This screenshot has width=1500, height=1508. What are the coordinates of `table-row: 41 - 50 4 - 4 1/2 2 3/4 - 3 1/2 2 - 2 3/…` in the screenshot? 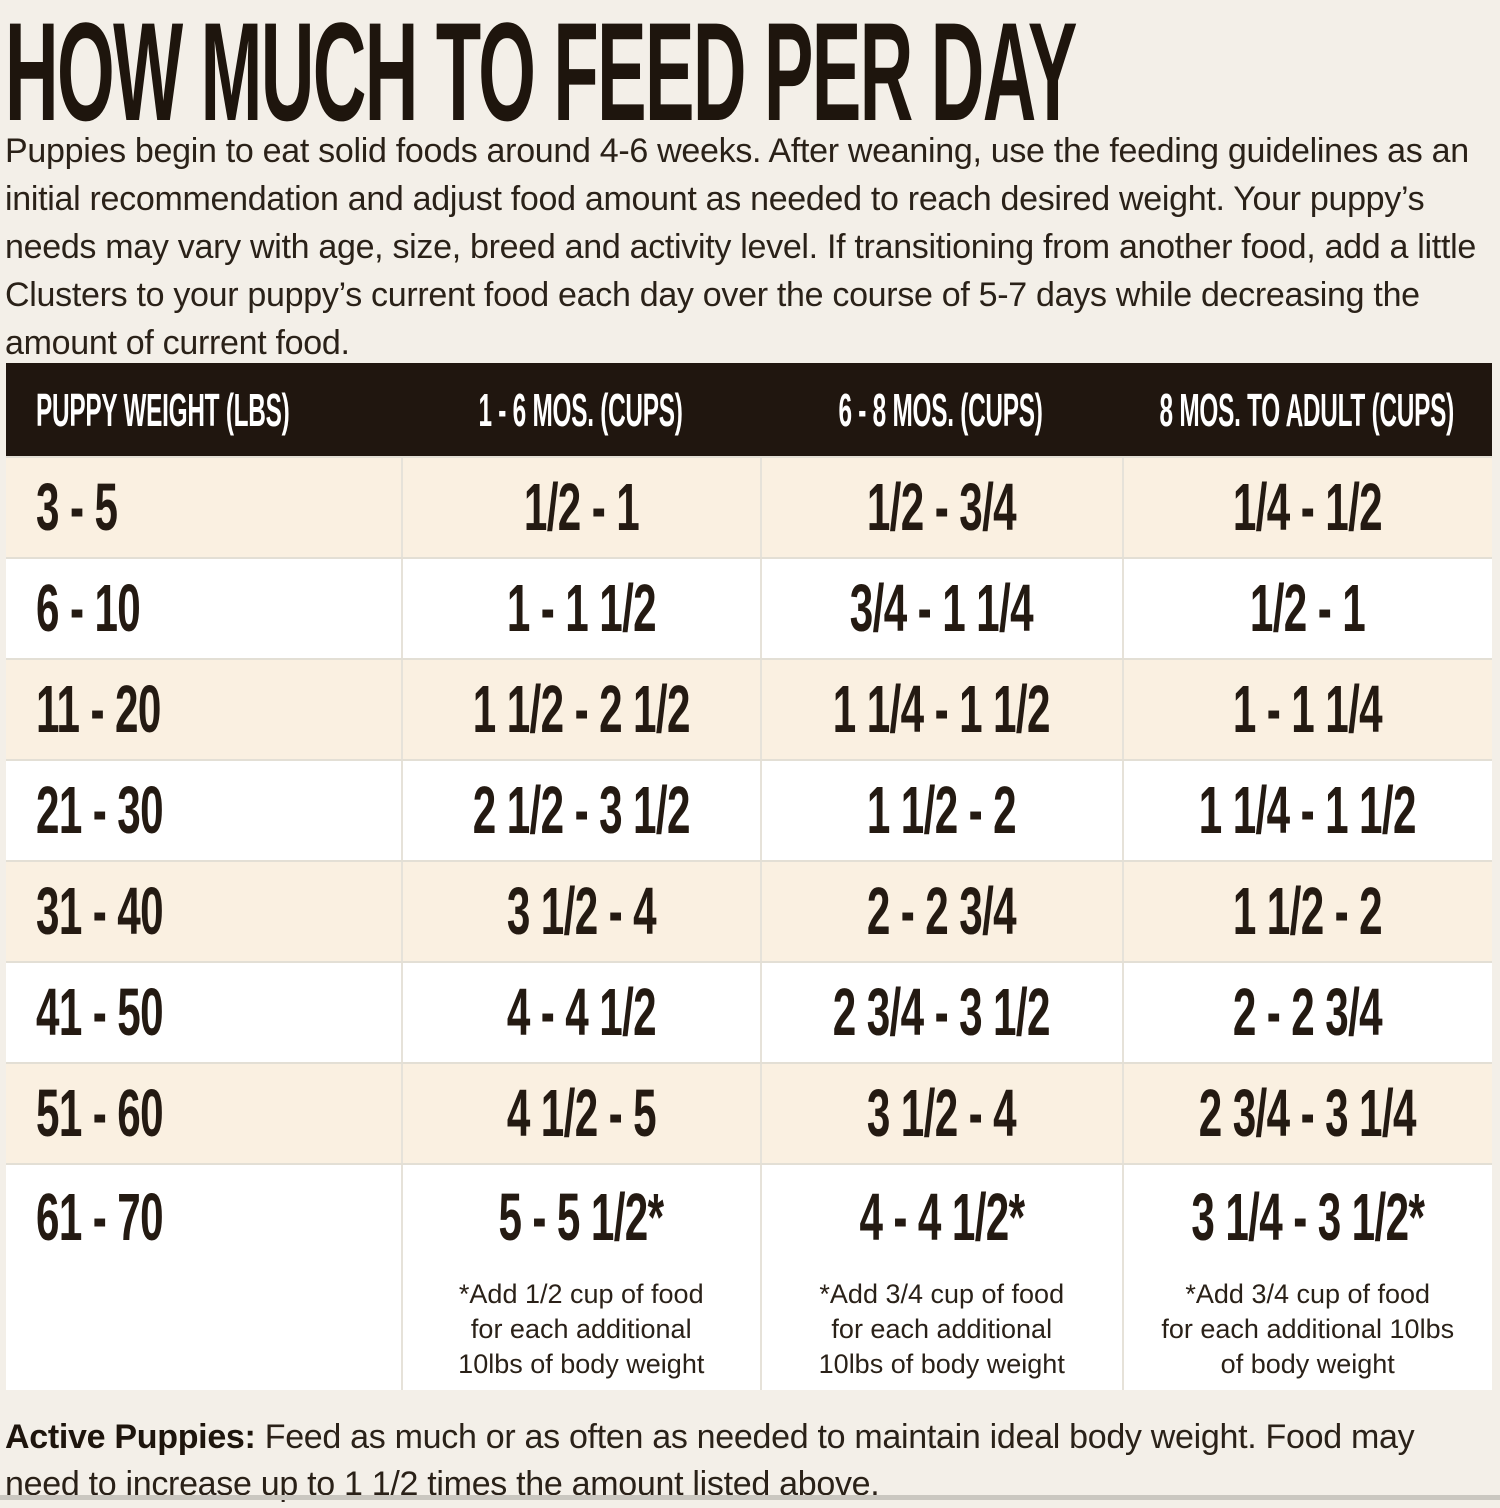 It's located at (749, 1011).